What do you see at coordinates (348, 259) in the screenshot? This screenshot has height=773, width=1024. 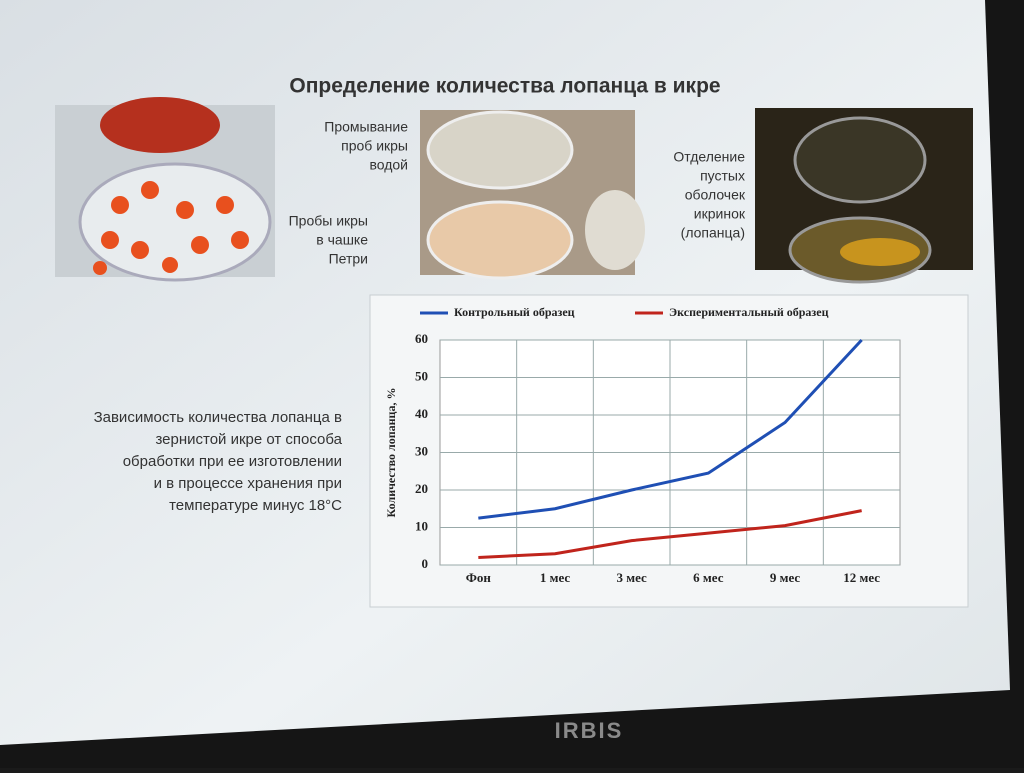 I see `photo-caption: Петри` at bounding box center [348, 259].